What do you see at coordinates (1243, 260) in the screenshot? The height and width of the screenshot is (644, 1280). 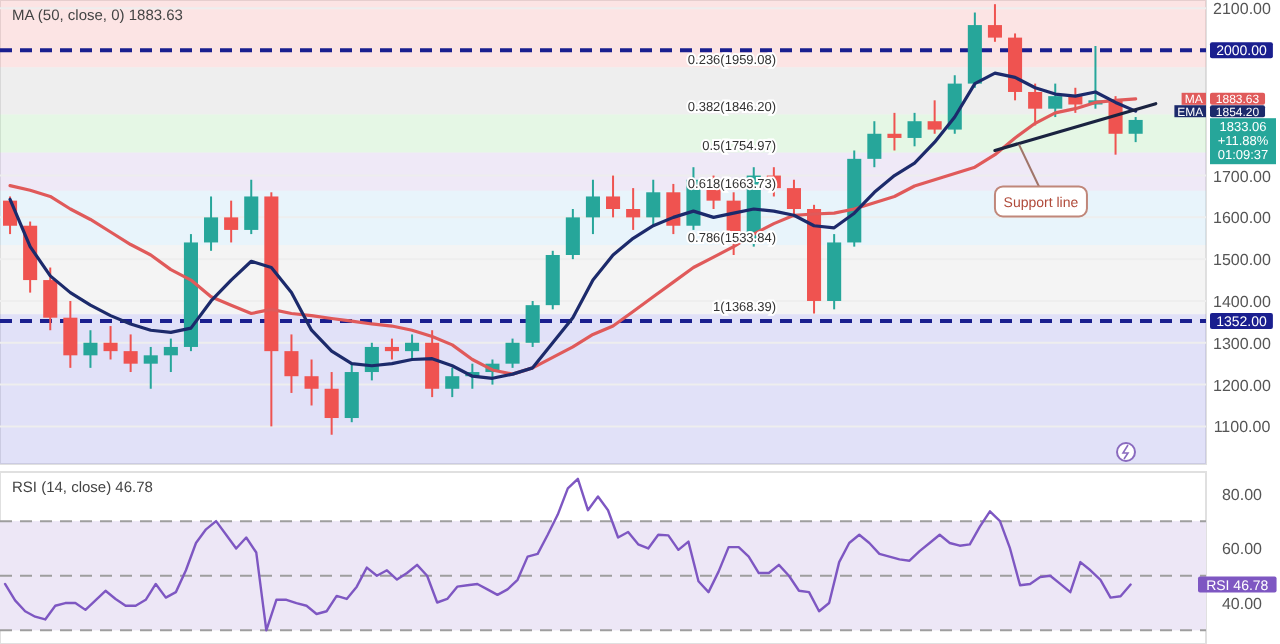 I see `y-tick-label: 1500.00` at bounding box center [1243, 260].